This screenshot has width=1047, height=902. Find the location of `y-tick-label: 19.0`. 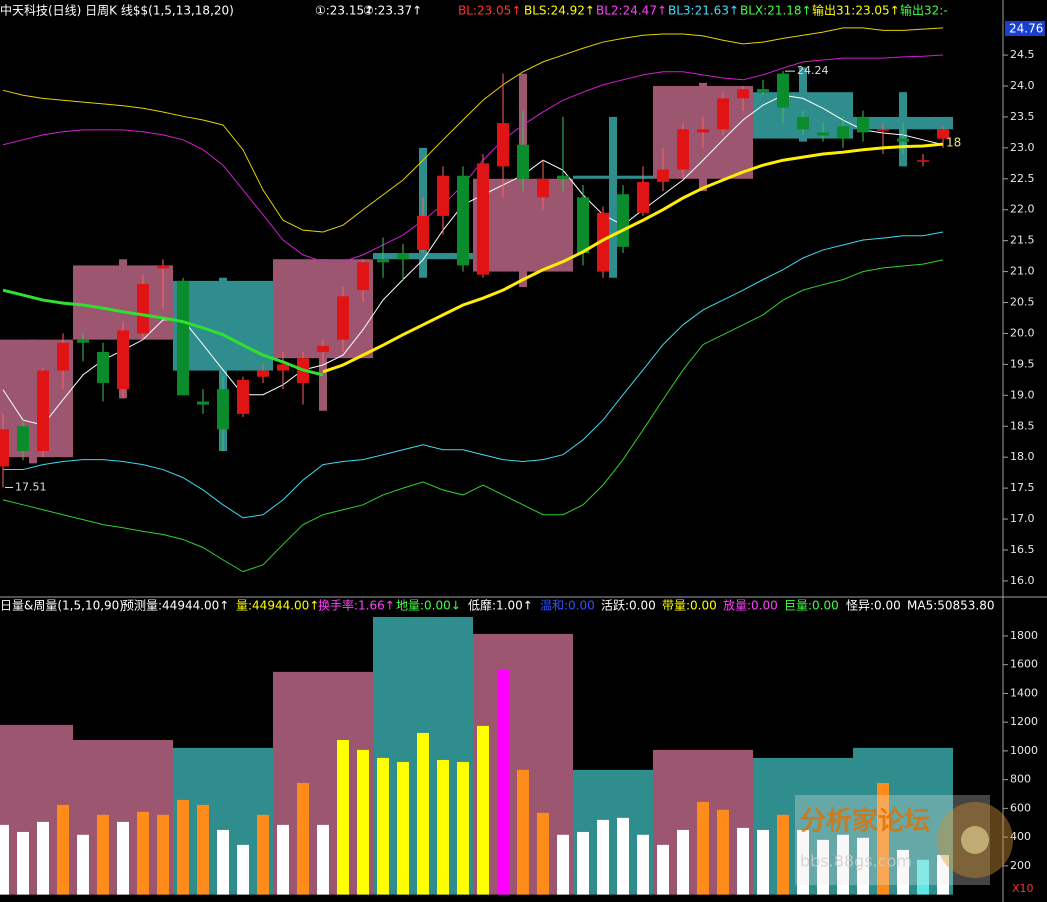

y-tick-label: 19.0 is located at coordinates (1022, 394).